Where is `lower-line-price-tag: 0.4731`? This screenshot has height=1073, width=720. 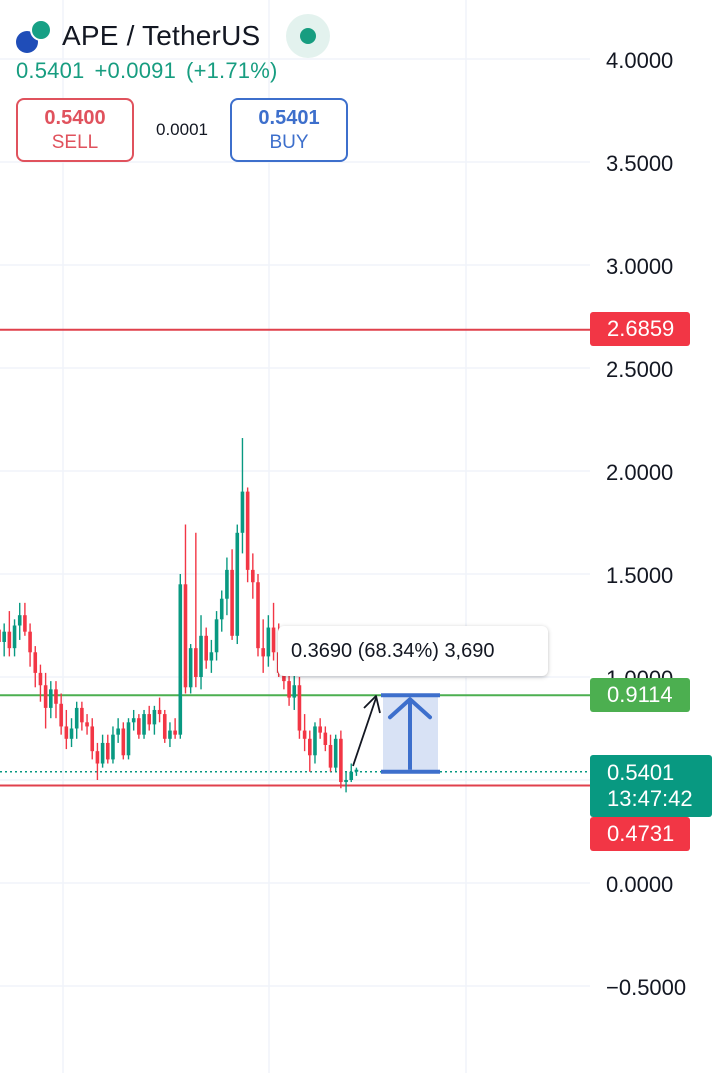
lower-line-price-tag: 0.4731 is located at coordinates (640, 834).